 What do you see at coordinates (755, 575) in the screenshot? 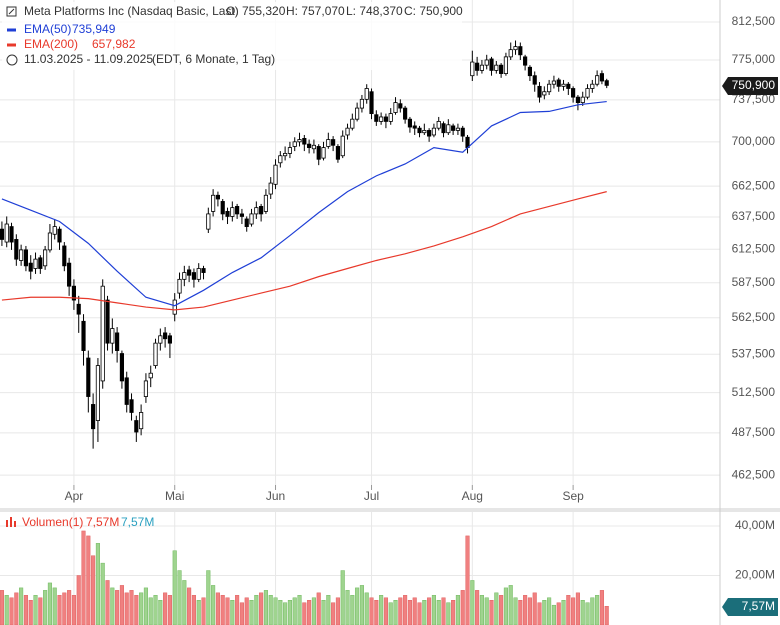
I see `y-tick-label: 20,00M` at bounding box center [755, 575].